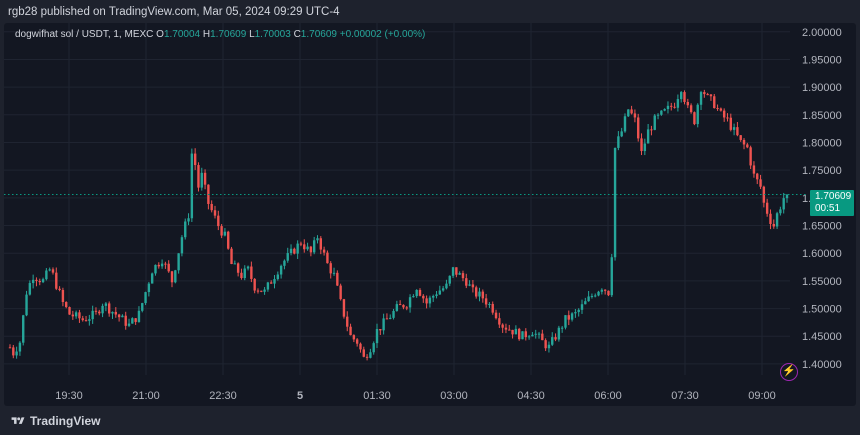 Image resolution: width=860 pixels, height=435 pixels. What do you see at coordinates (84, 34) in the screenshot?
I see `symbol-name: dogwifhat sol / USDT, 1, MEXC` at bounding box center [84, 34].